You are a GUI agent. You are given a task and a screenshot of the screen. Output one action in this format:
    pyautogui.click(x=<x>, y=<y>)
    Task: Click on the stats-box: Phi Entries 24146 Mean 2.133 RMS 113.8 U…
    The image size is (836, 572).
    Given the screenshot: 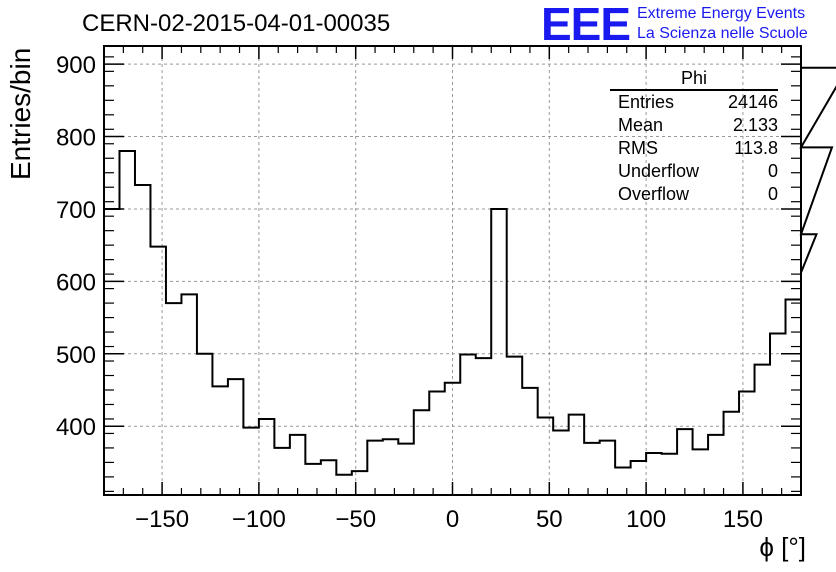 What is the action you would take?
    pyautogui.click(x=694, y=137)
    